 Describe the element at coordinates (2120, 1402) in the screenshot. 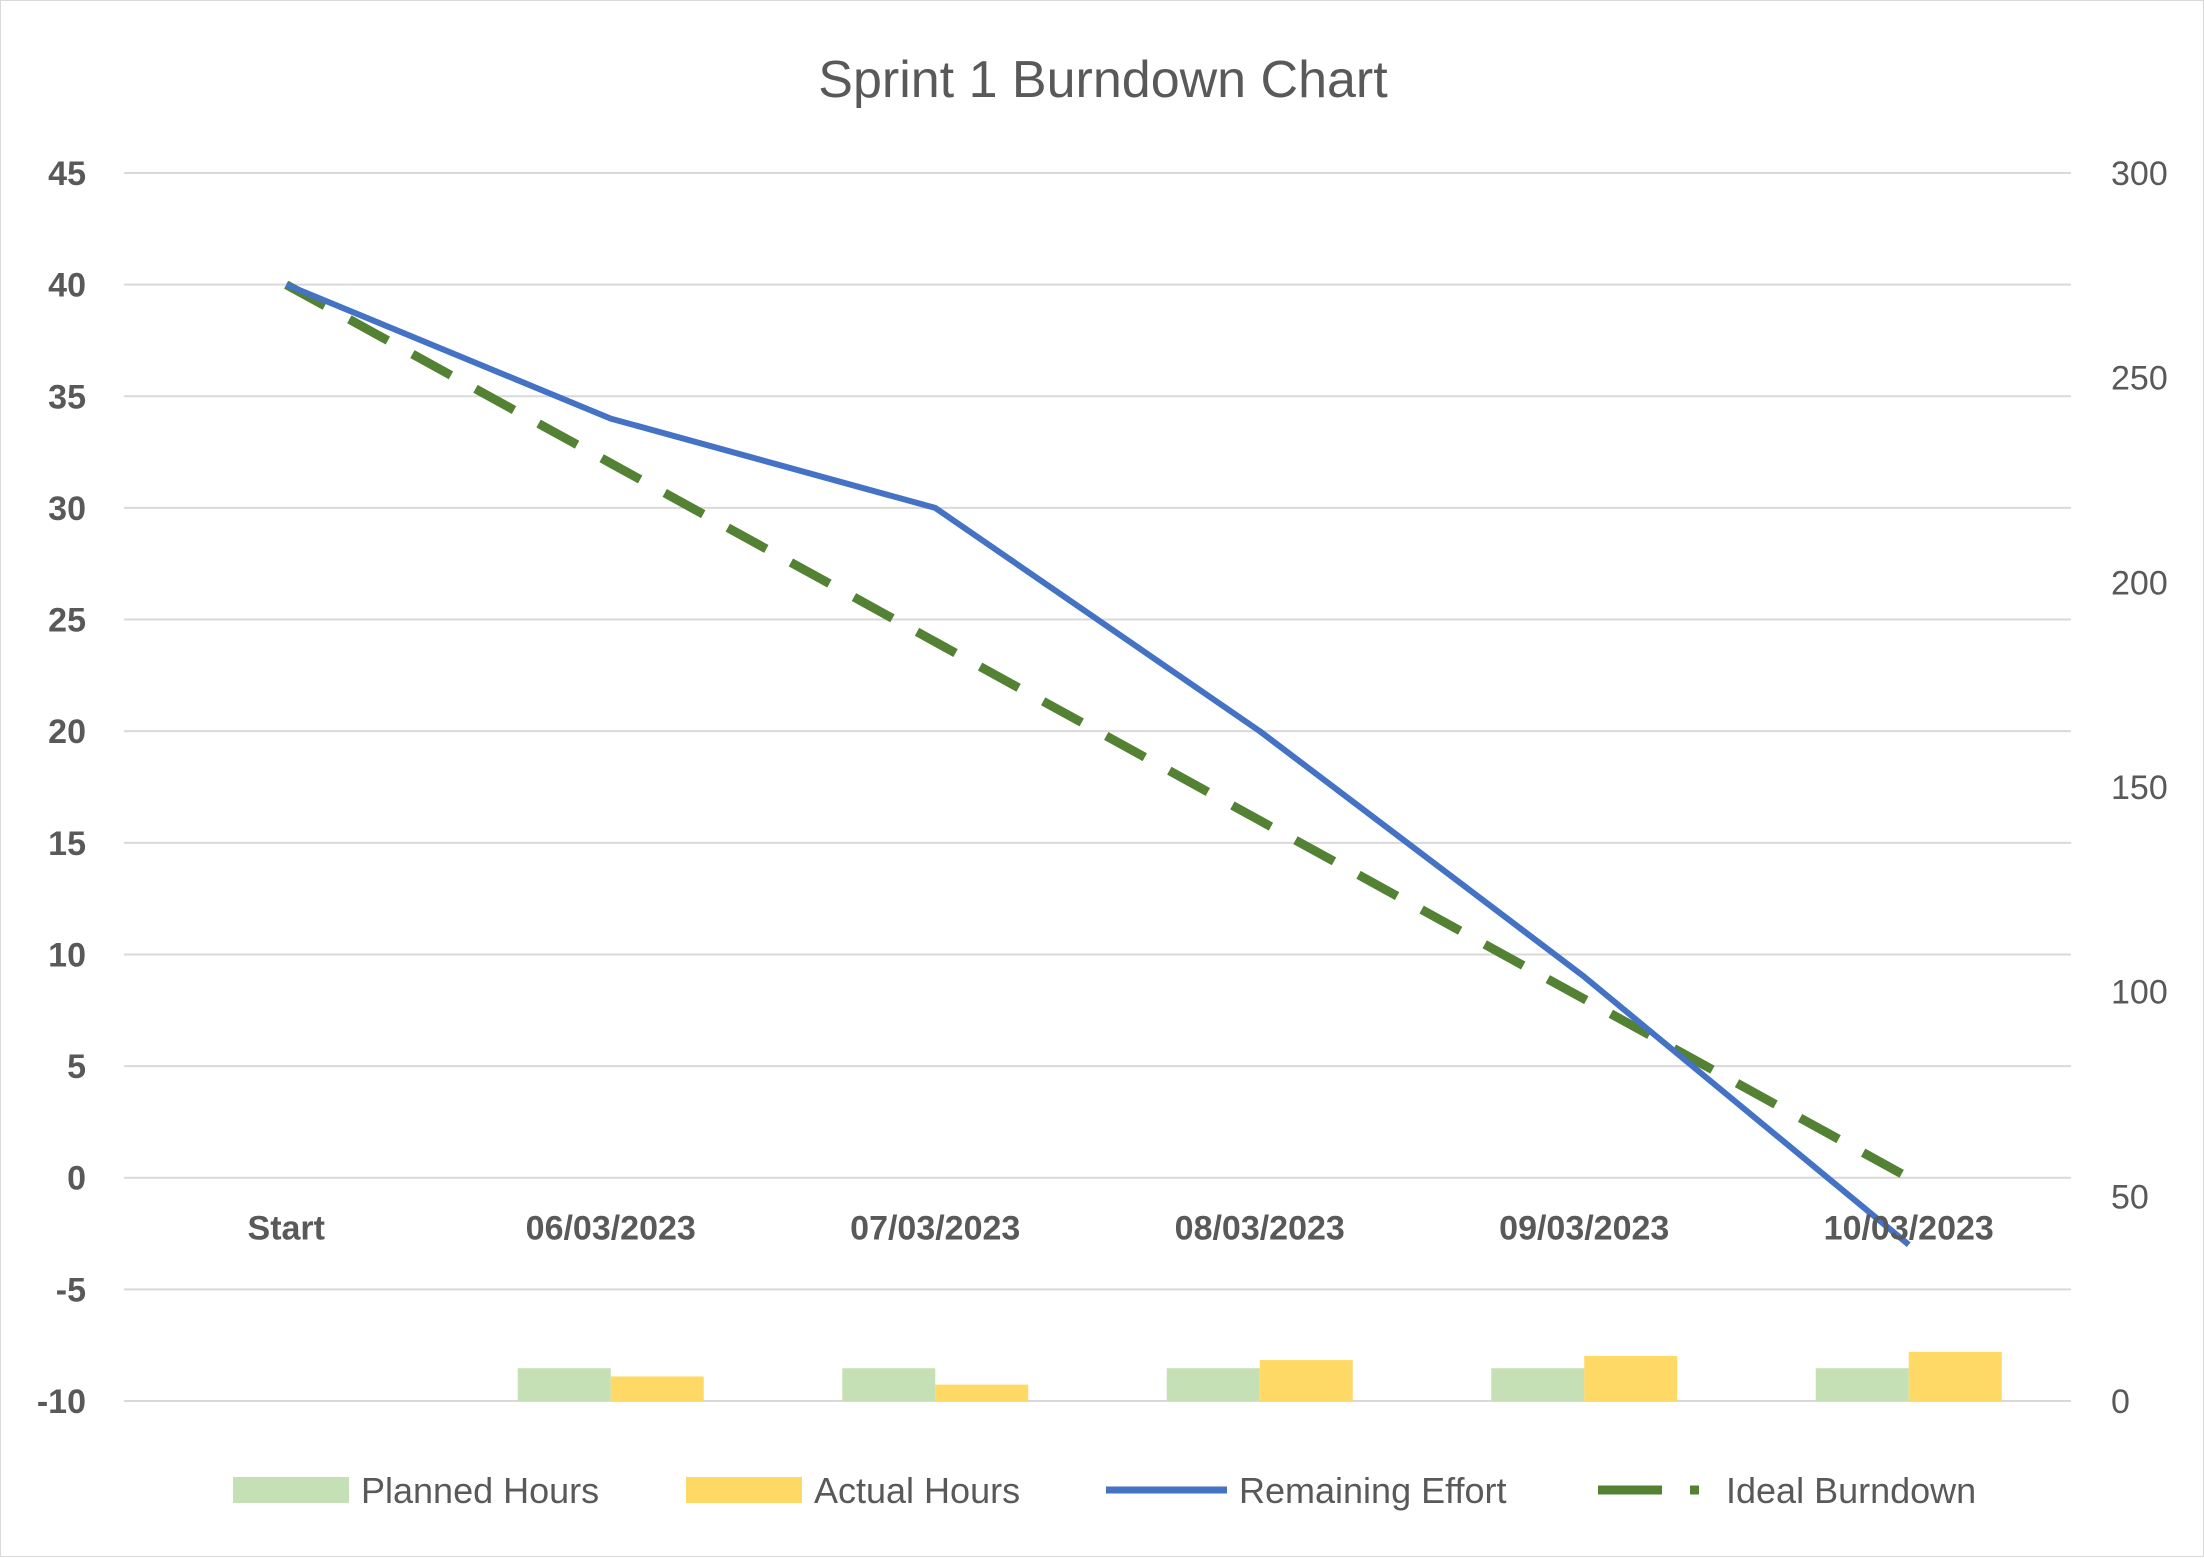

I see `right-axis-tick-label: 0` at that location.